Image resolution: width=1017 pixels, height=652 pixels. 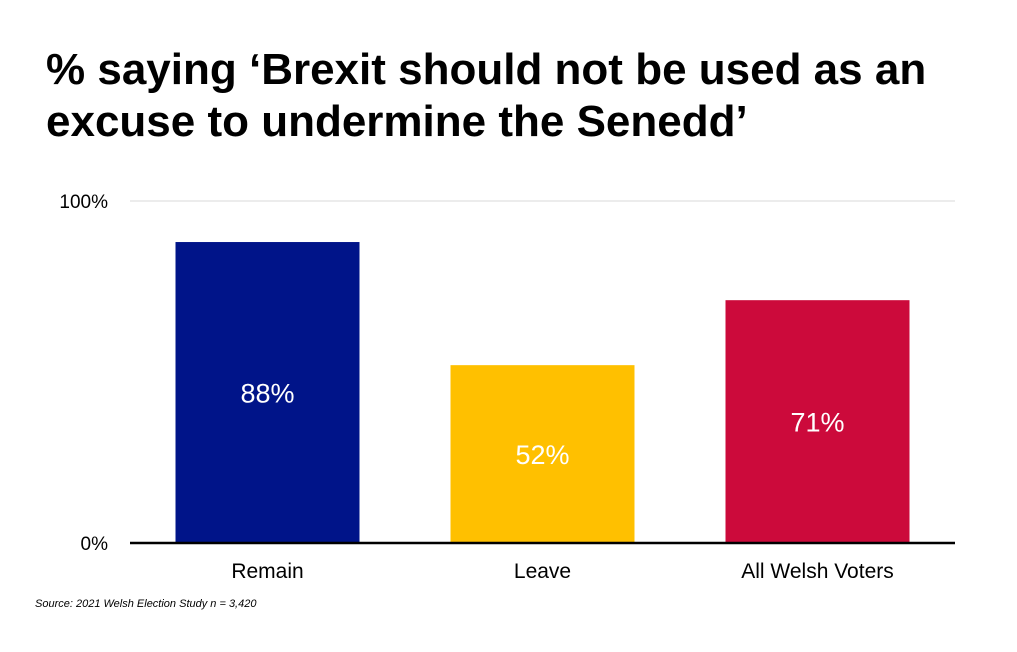 What do you see at coordinates (83, 202) in the screenshot?
I see `y-tick-label: 100%` at bounding box center [83, 202].